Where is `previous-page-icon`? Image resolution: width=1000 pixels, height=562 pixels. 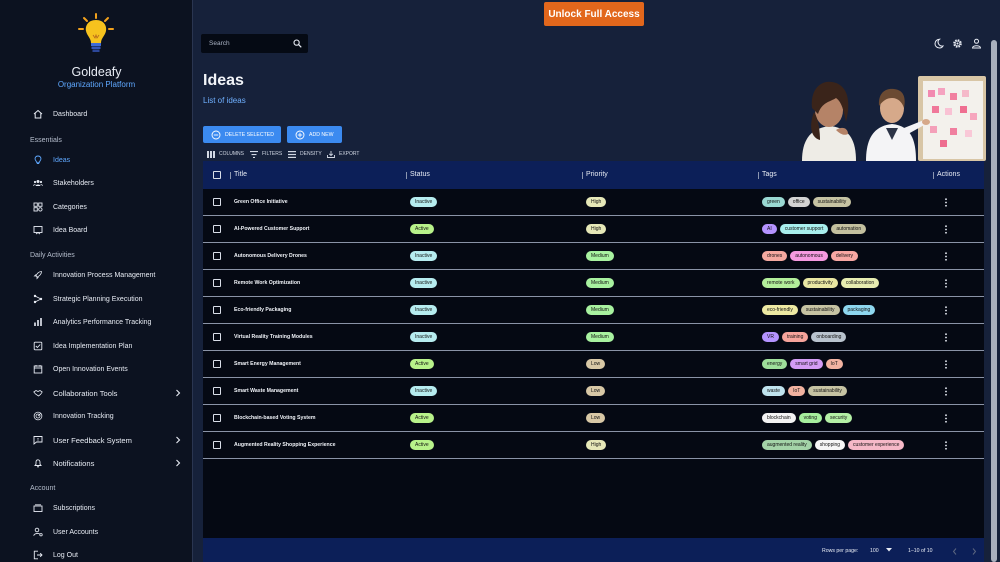 previous-page-icon is located at coordinates (955, 551).